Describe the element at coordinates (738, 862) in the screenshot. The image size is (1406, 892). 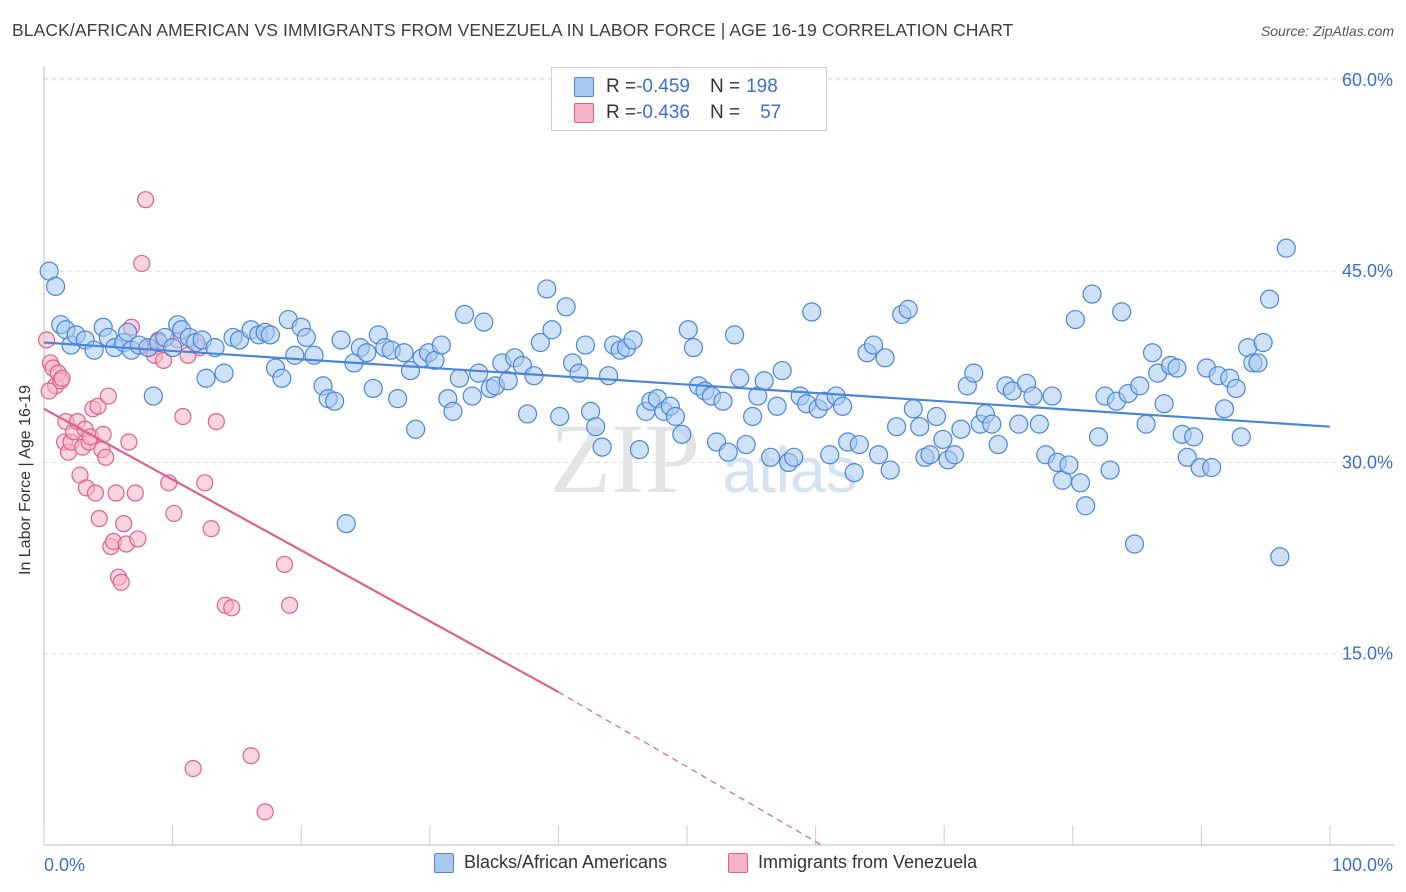
I see `bottom-legend-swatch-venezuela` at that location.